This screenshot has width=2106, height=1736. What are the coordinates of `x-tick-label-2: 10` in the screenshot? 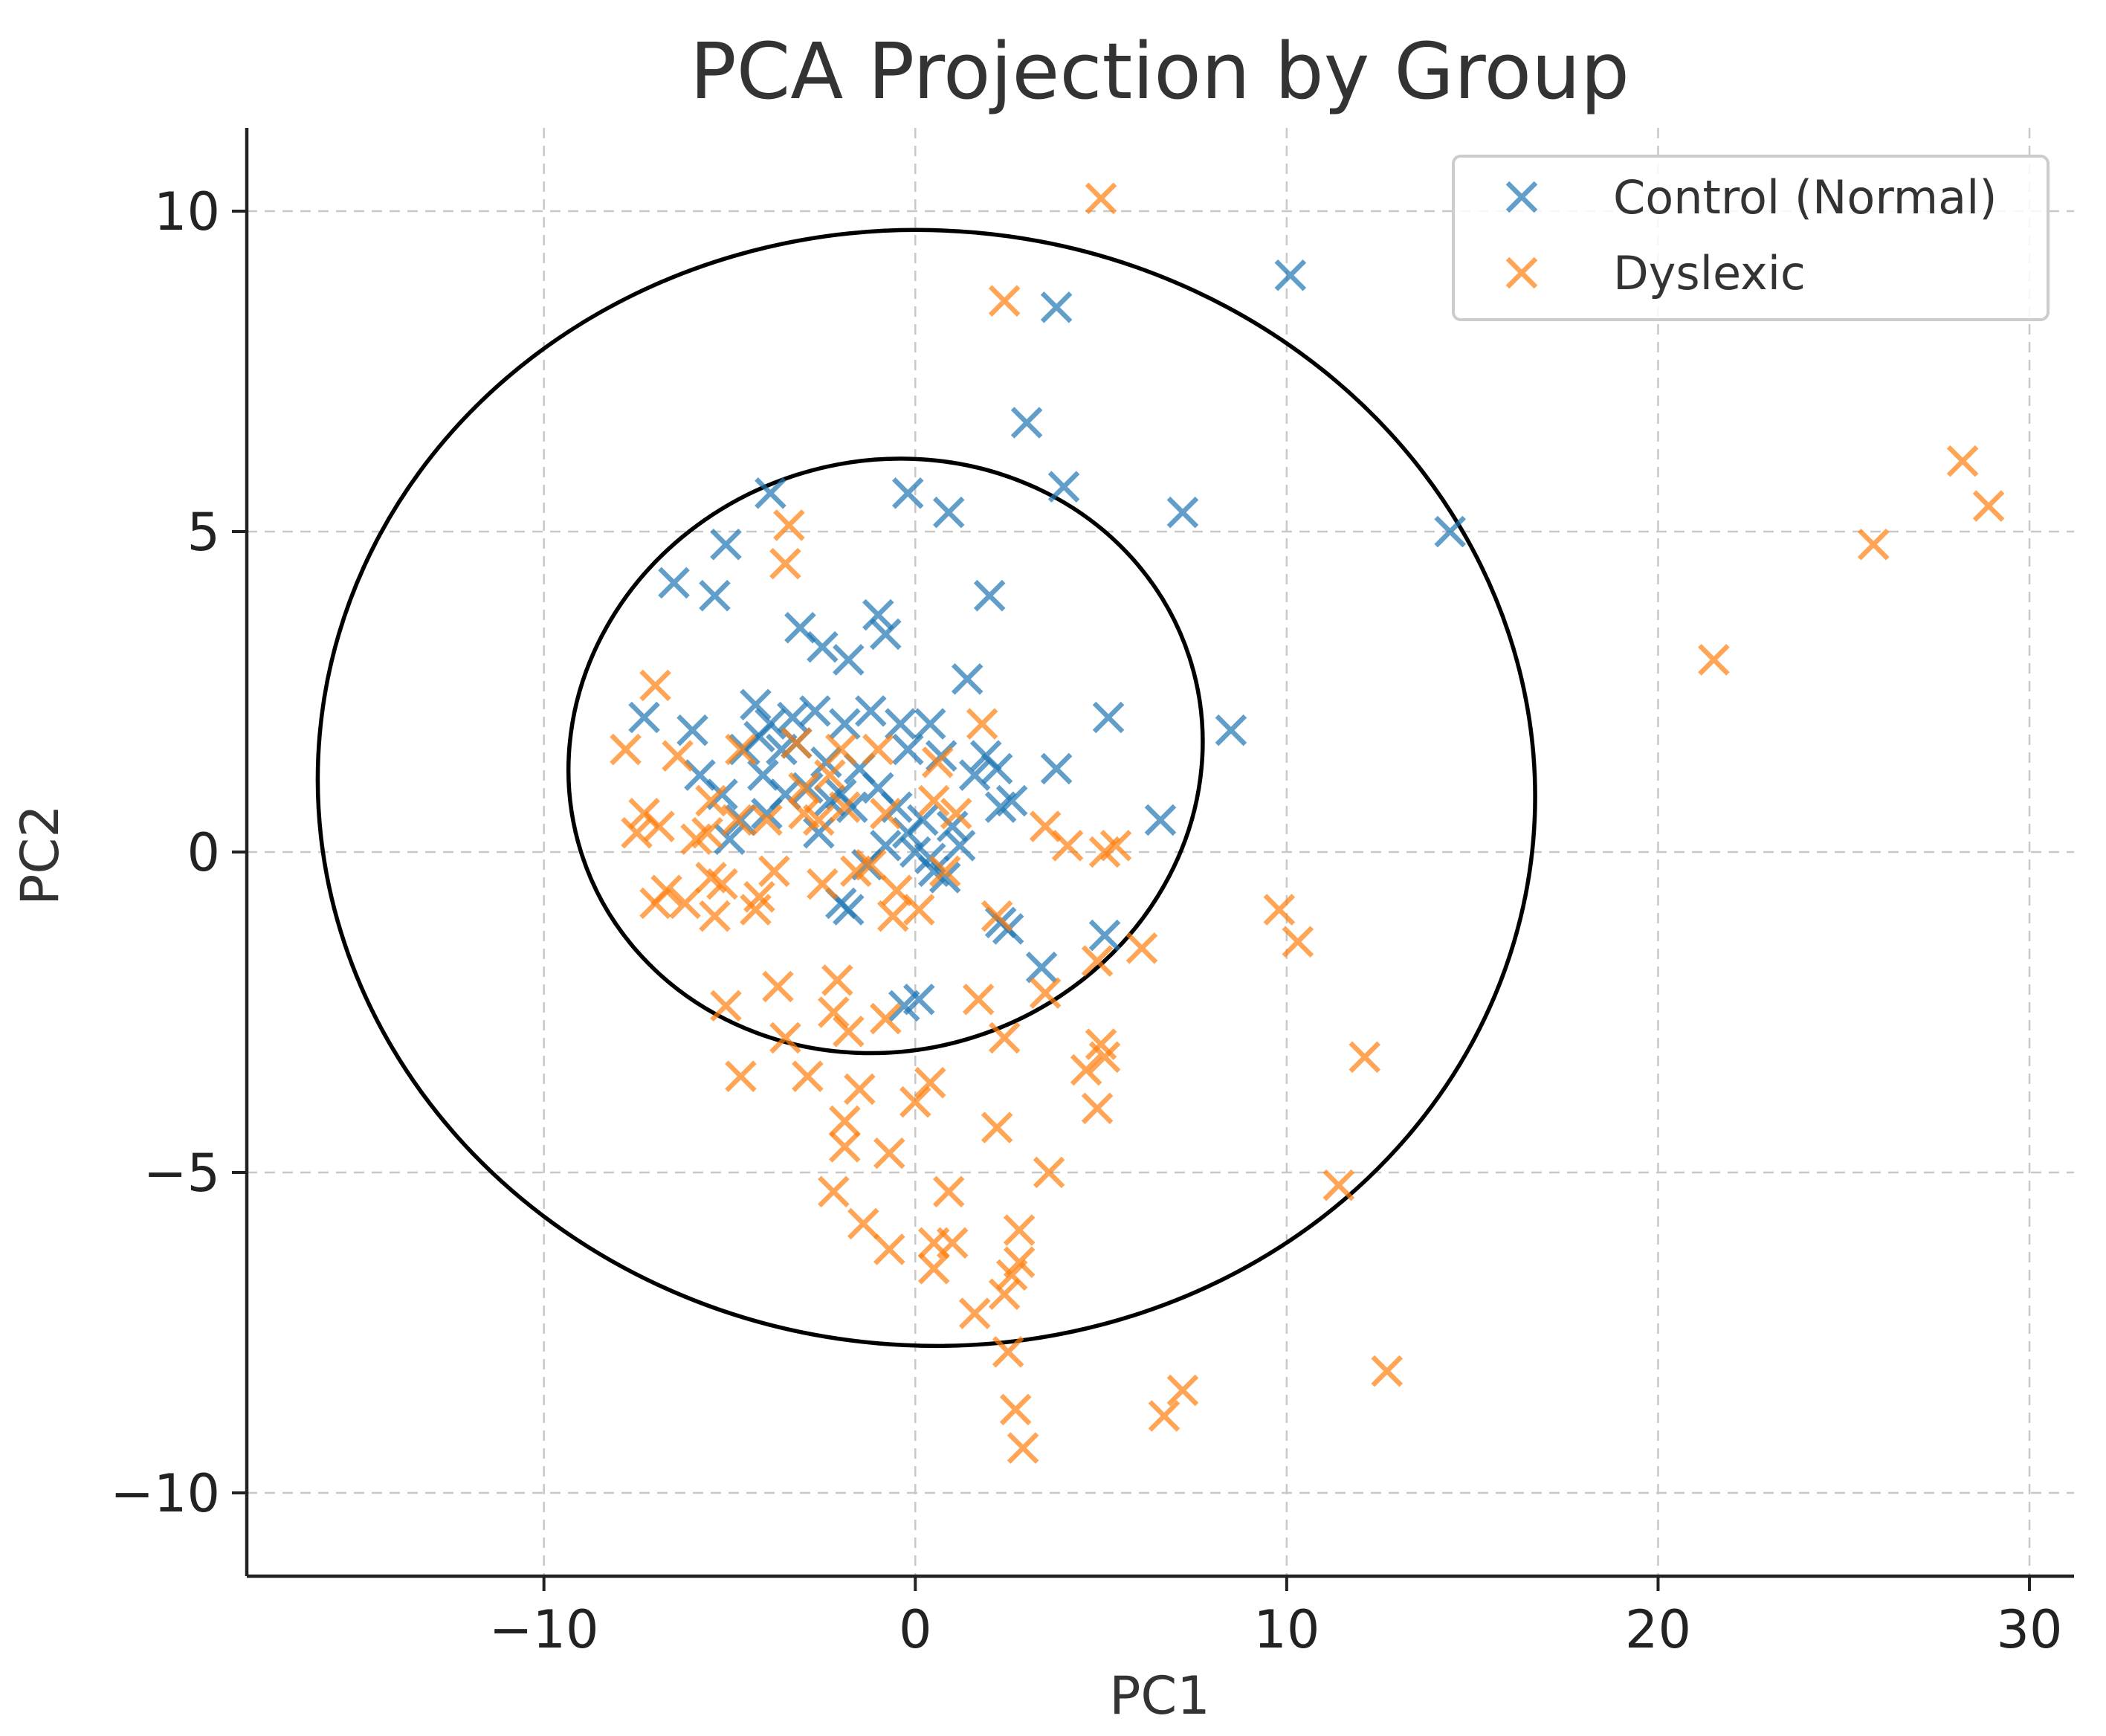 It's located at (1286, 1629).